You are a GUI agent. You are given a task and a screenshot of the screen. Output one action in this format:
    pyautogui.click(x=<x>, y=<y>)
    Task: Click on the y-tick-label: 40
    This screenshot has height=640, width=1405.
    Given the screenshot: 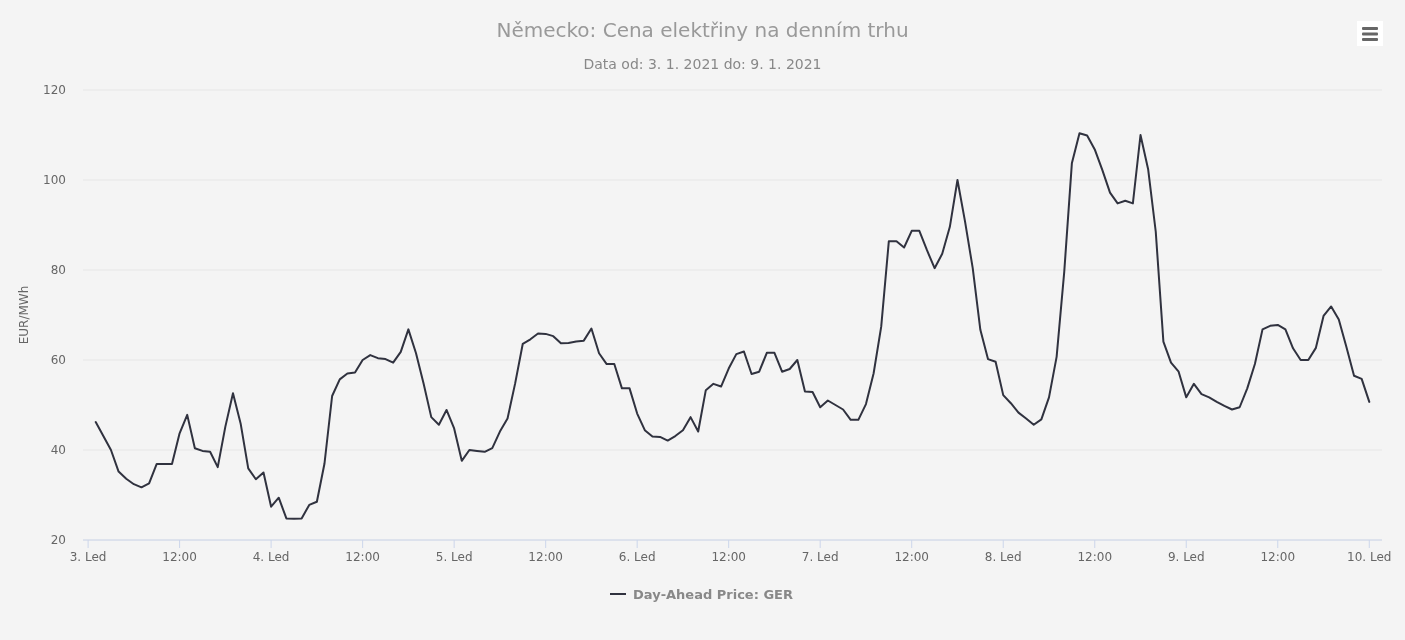 What is the action you would take?
    pyautogui.click(x=58, y=450)
    